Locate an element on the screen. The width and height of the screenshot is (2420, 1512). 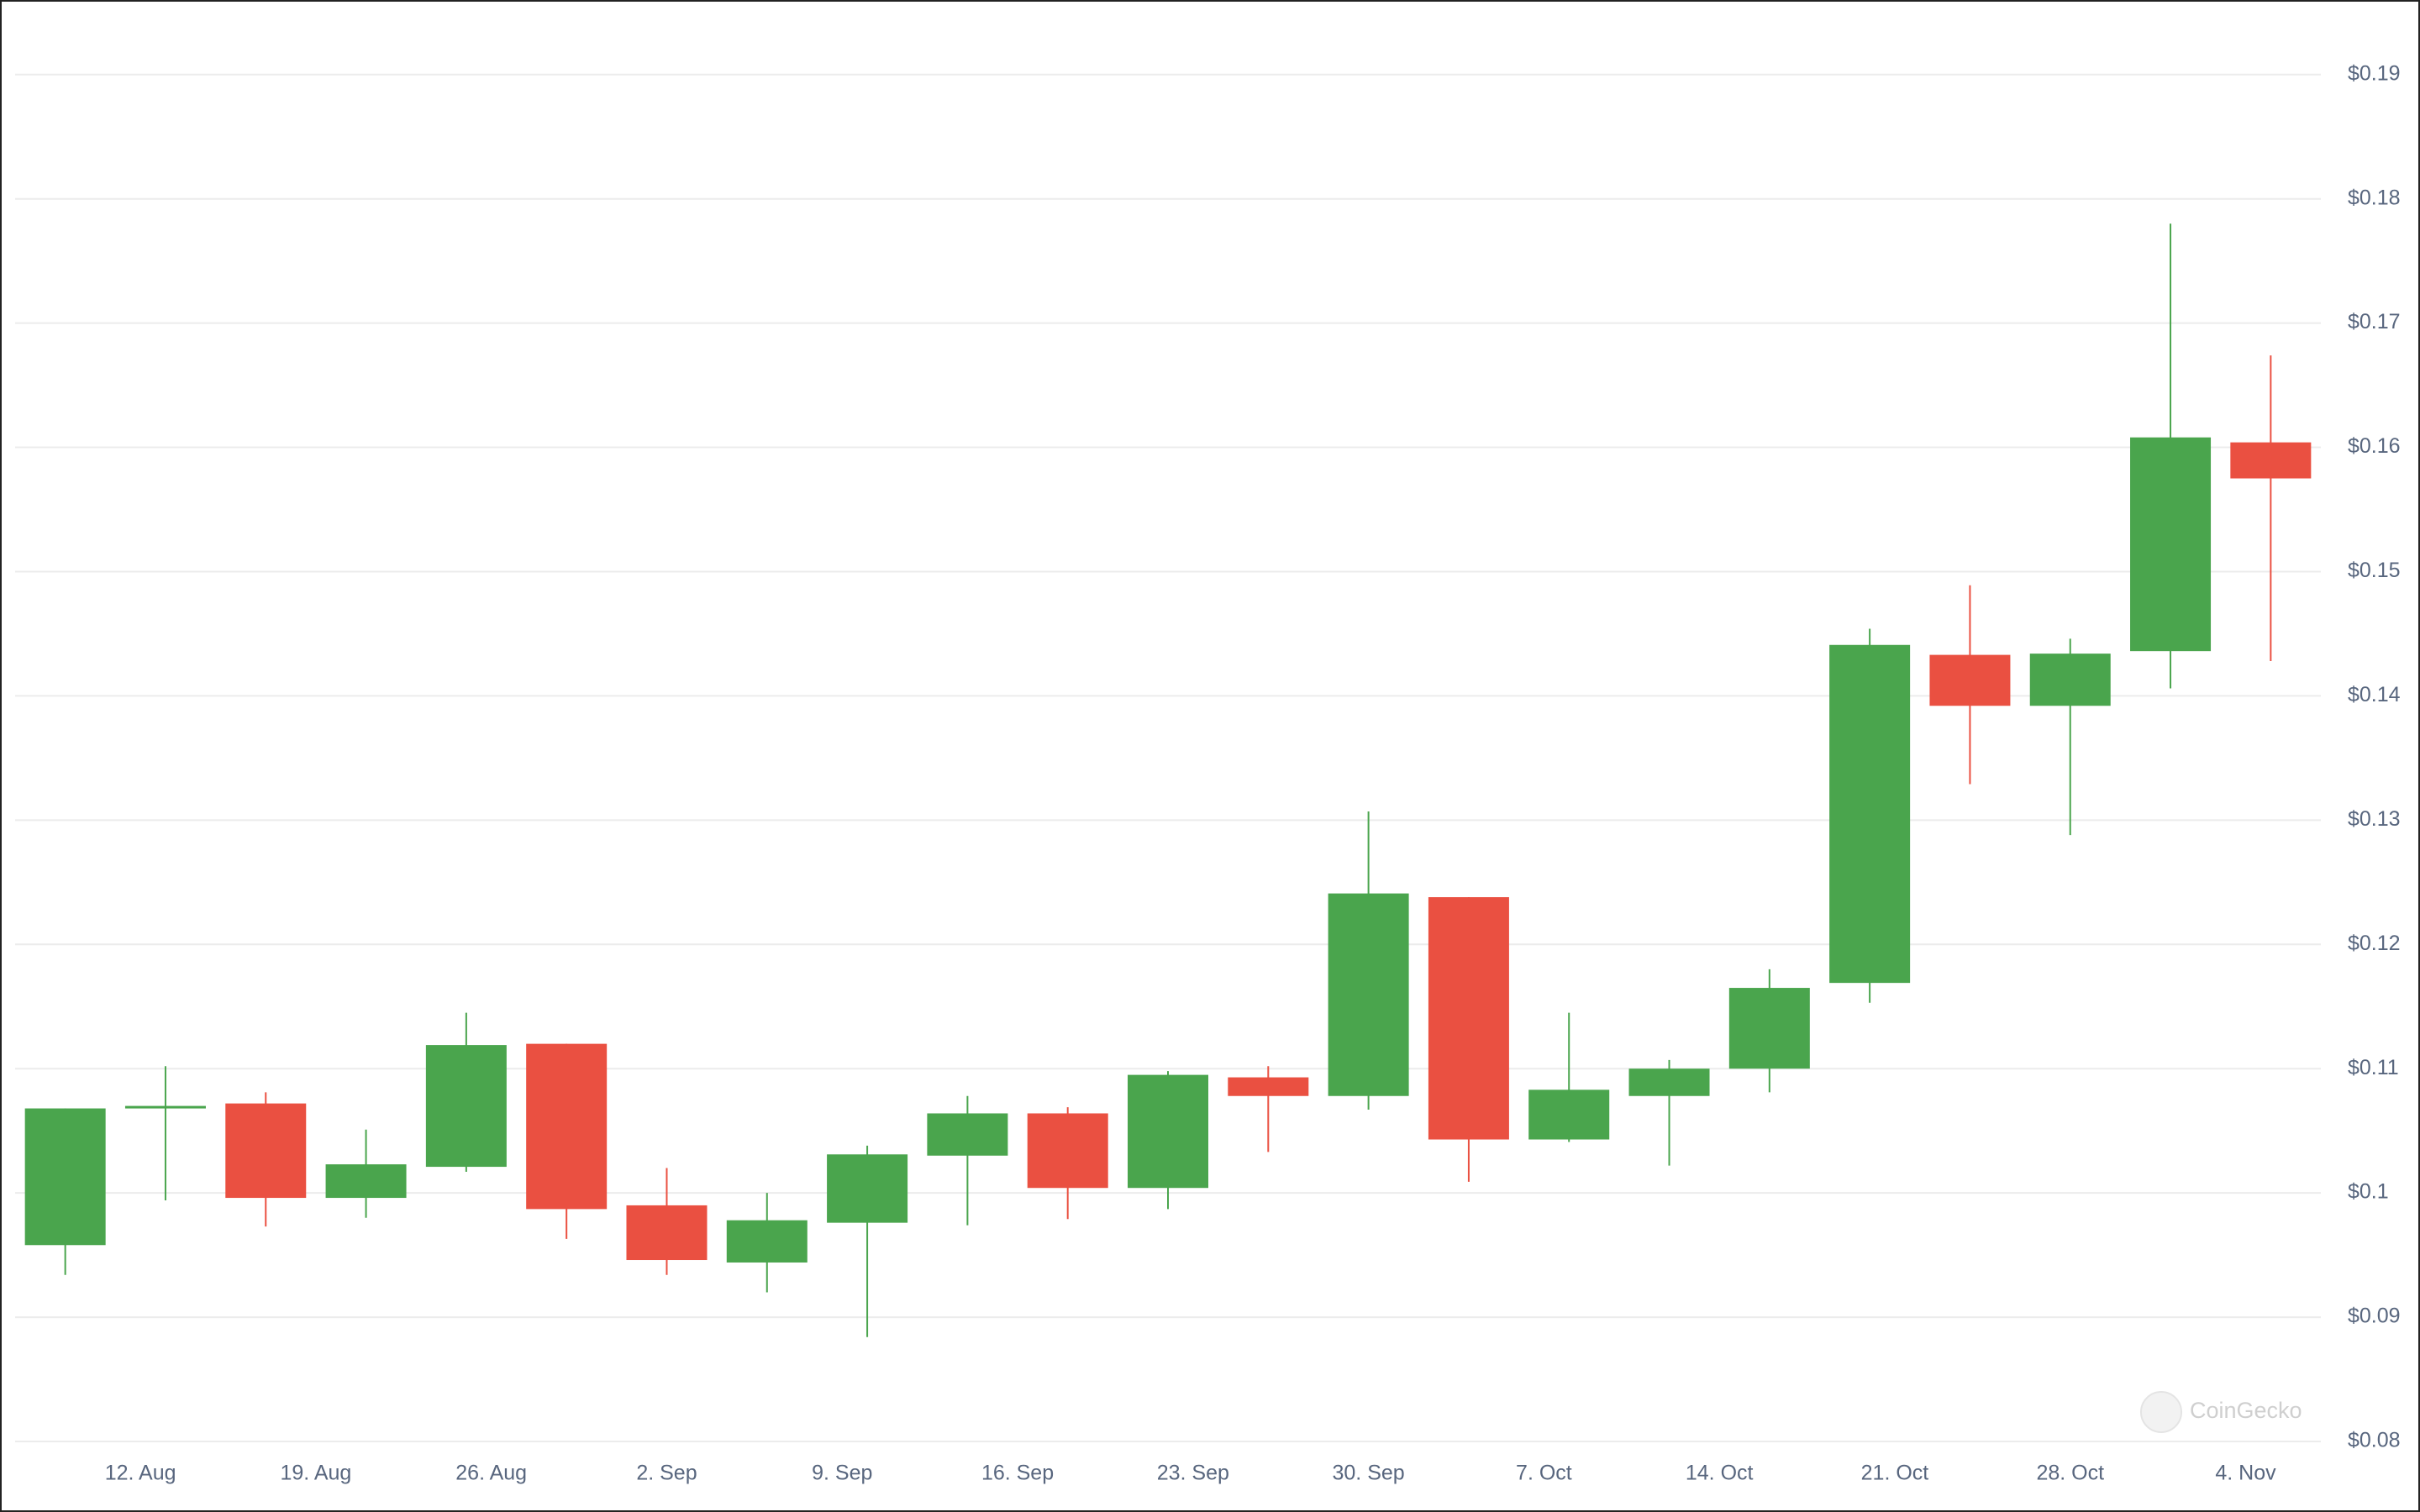
y-tick-label: $0.14 is located at coordinates (2374, 694).